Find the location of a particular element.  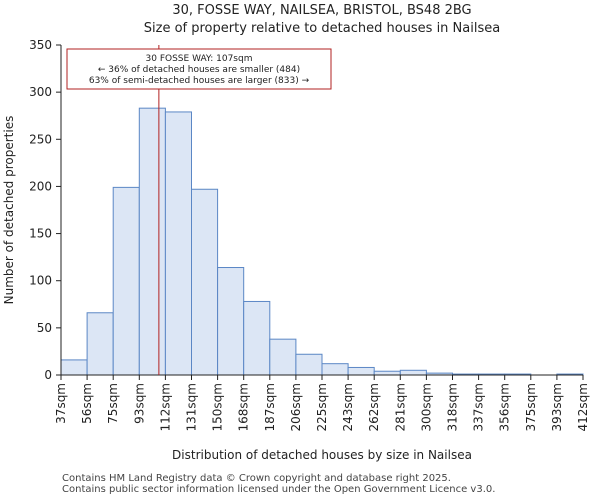

bar-262sqm is located at coordinates (387, 373).